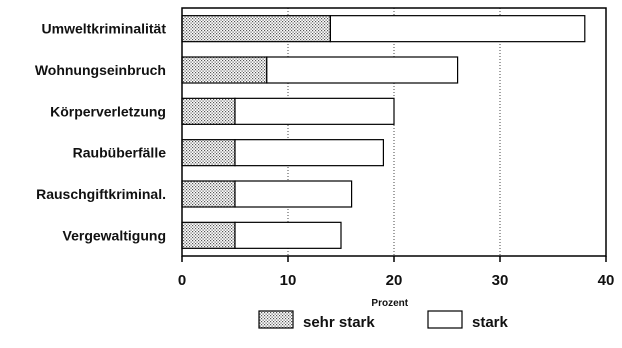 The width and height of the screenshot is (622, 348). Describe the element at coordinates (120, 153) in the screenshot. I see `category-label: Raubüberfälle` at that location.